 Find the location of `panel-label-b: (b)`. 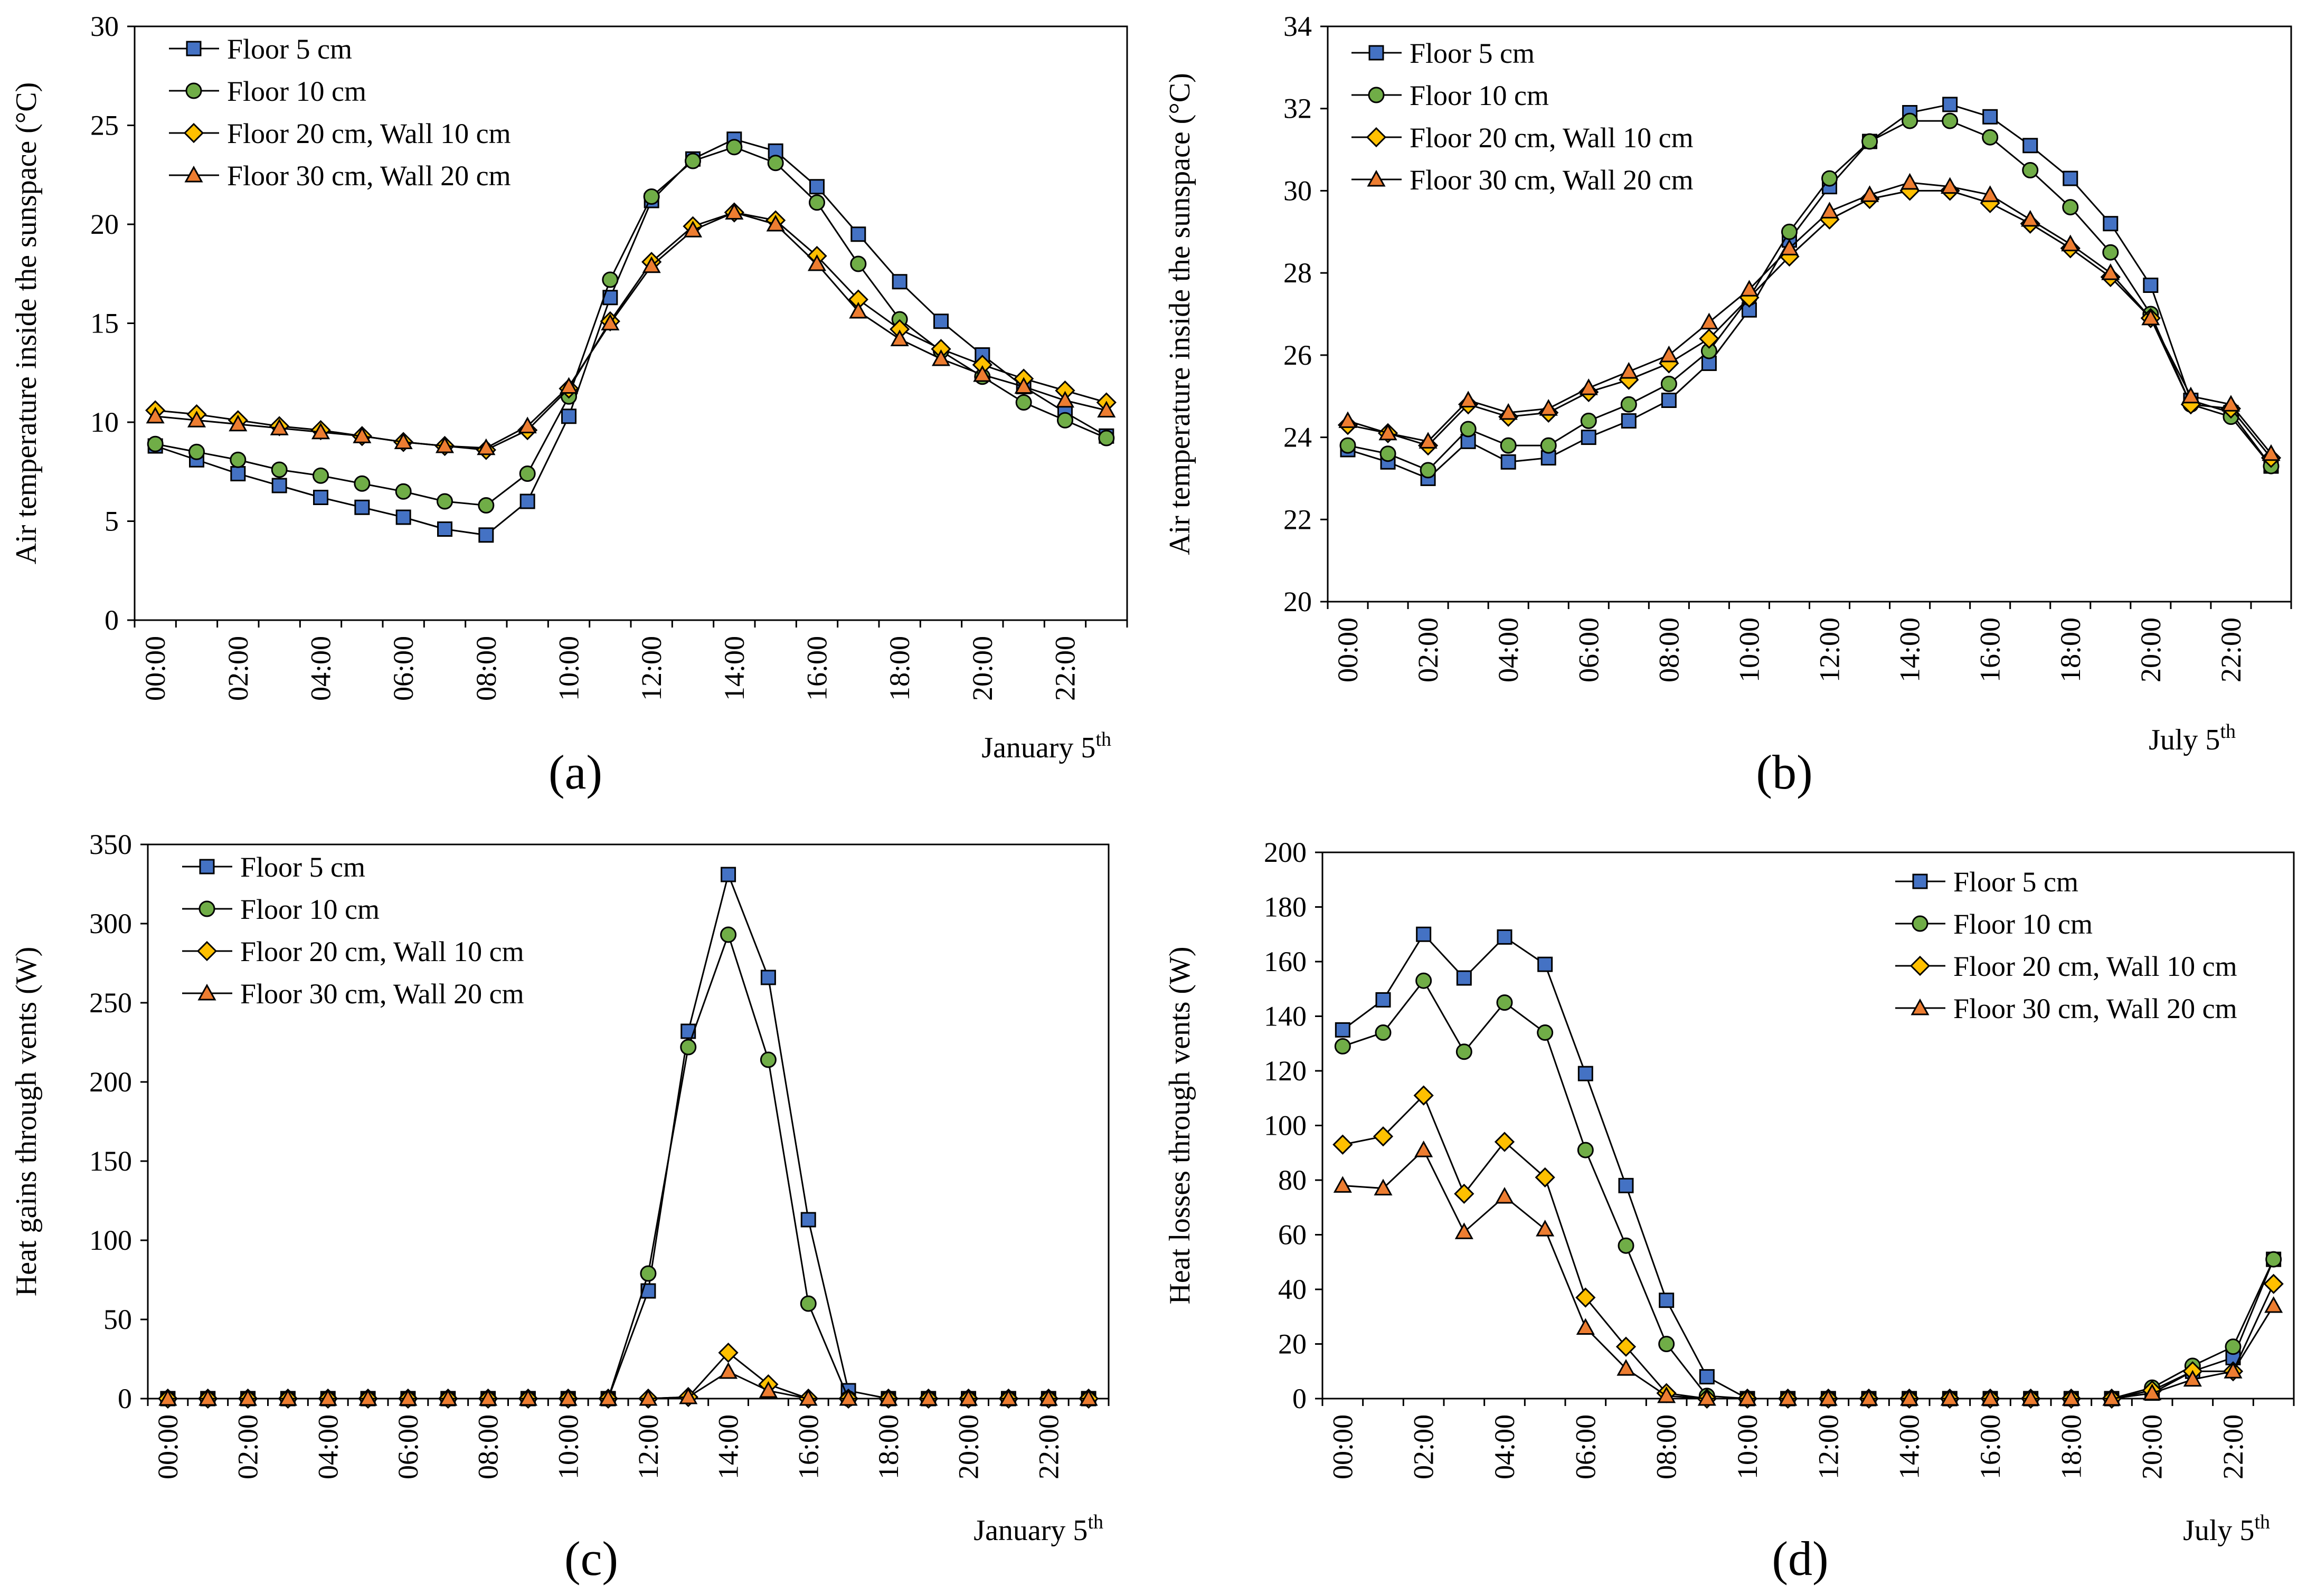

panel-label-b: (b) is located at coordinates (1785, 772).